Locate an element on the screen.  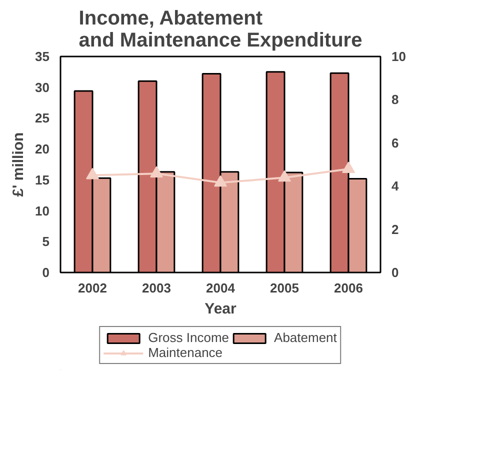
y2-tick-label: 2 is located at coordinates (395, 229).